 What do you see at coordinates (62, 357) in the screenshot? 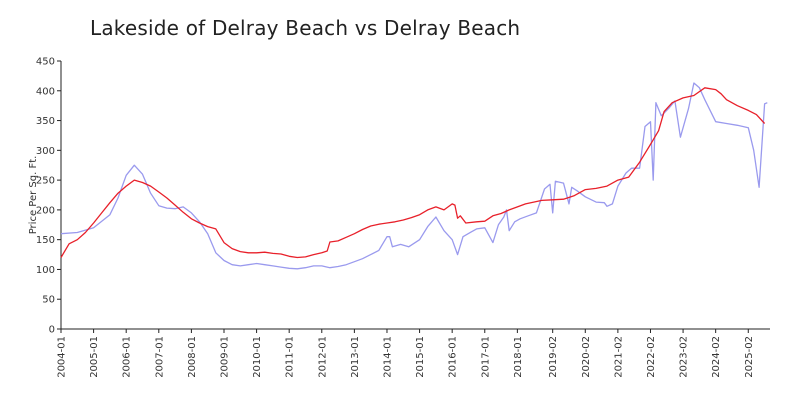
I see `x-tick-label: 2004-01` at bounding box center [62, 357].